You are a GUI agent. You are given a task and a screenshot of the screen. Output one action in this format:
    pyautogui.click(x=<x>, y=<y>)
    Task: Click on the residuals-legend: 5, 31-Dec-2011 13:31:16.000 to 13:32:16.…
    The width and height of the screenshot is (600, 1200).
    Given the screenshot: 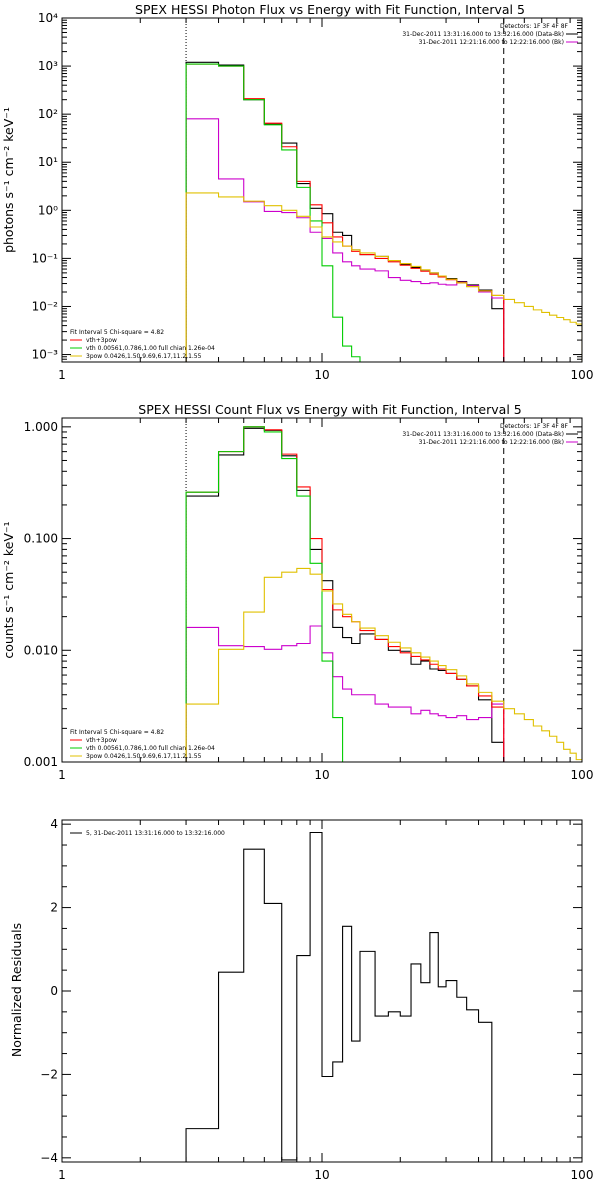 What is the action you would take?
    pyautogui.click(x=147, y=833)
    